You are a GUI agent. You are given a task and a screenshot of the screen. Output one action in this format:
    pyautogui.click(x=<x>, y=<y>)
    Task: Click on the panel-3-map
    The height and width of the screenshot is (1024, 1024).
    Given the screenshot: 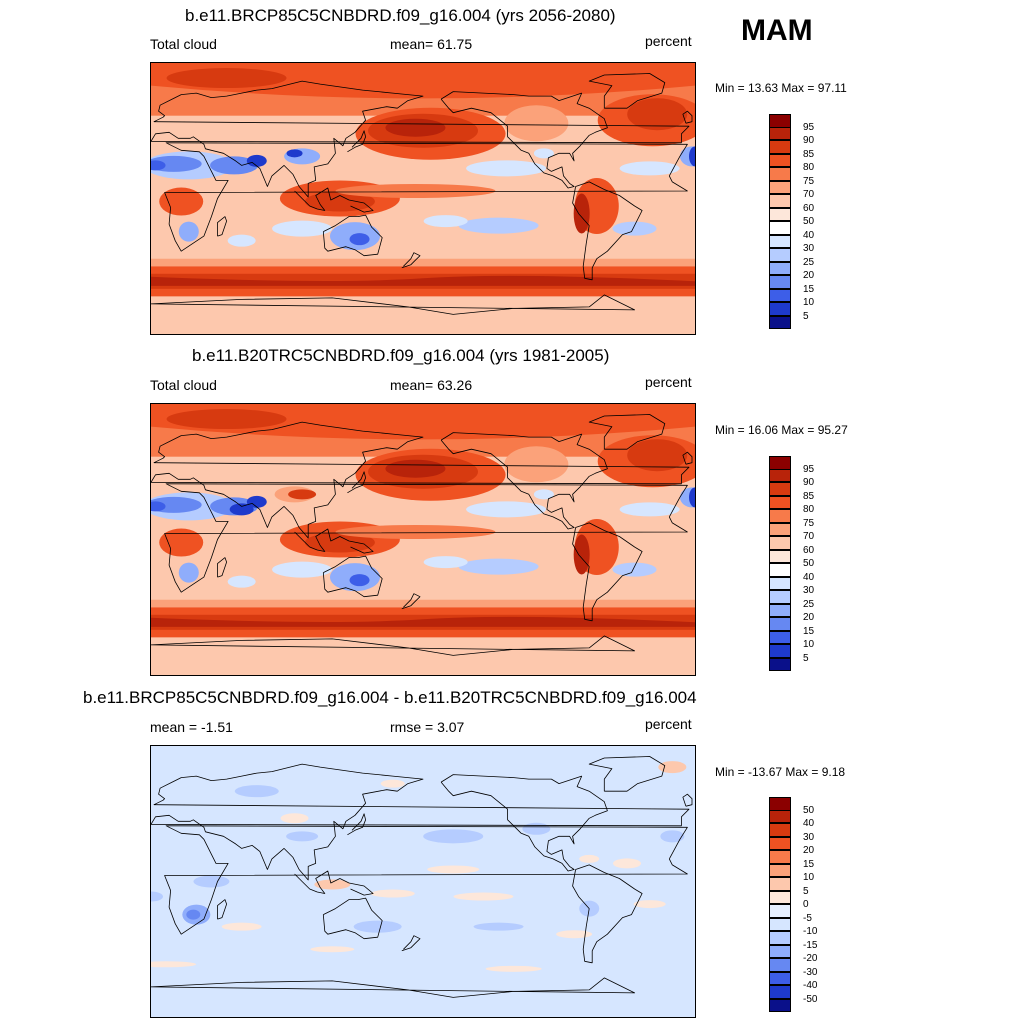 What is the action you would take?
    pyautogui.click(x=423, y=881)
    